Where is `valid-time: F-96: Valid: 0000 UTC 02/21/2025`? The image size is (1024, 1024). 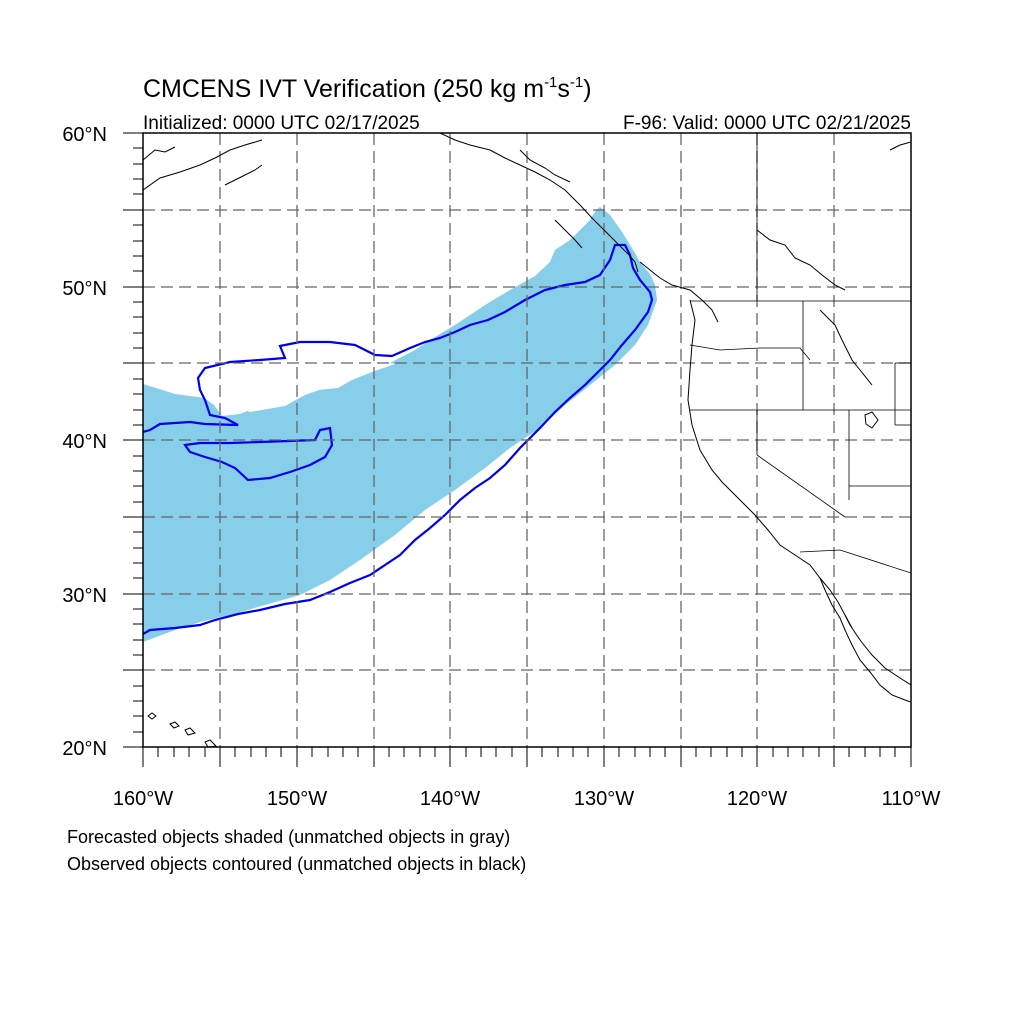 valid-time: F-96: Valid: 0000 UTC 02/21/2025 is located at coordinates (767, 123).